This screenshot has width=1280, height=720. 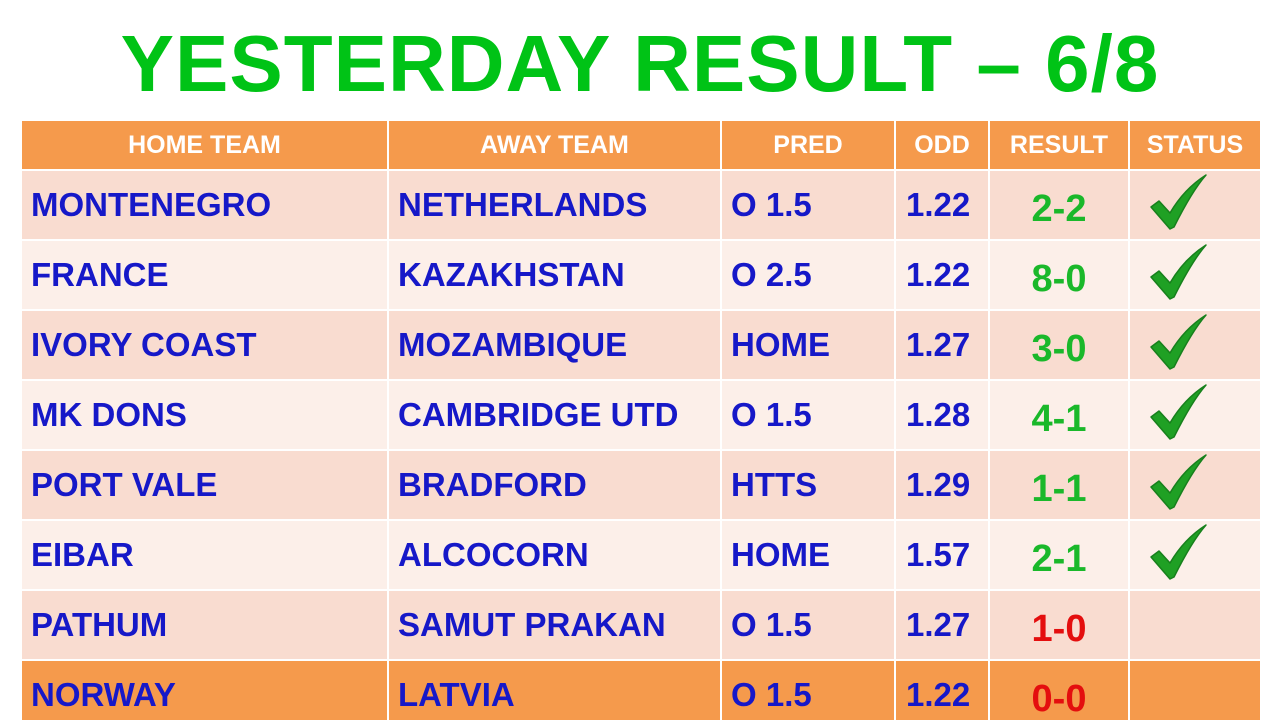 I want to click on result-cell: 2-2, so click(x=1059, y=205).